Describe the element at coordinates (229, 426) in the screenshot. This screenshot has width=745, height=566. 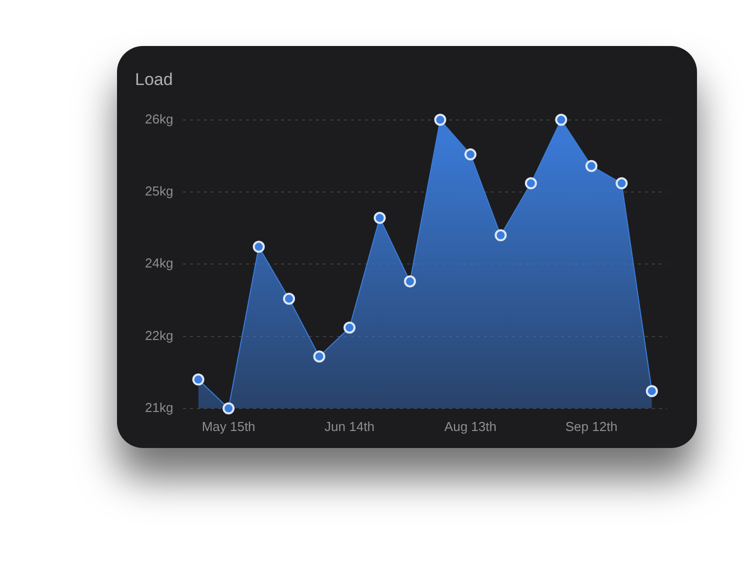
I see `x-tick-label: May 15th` at that location.